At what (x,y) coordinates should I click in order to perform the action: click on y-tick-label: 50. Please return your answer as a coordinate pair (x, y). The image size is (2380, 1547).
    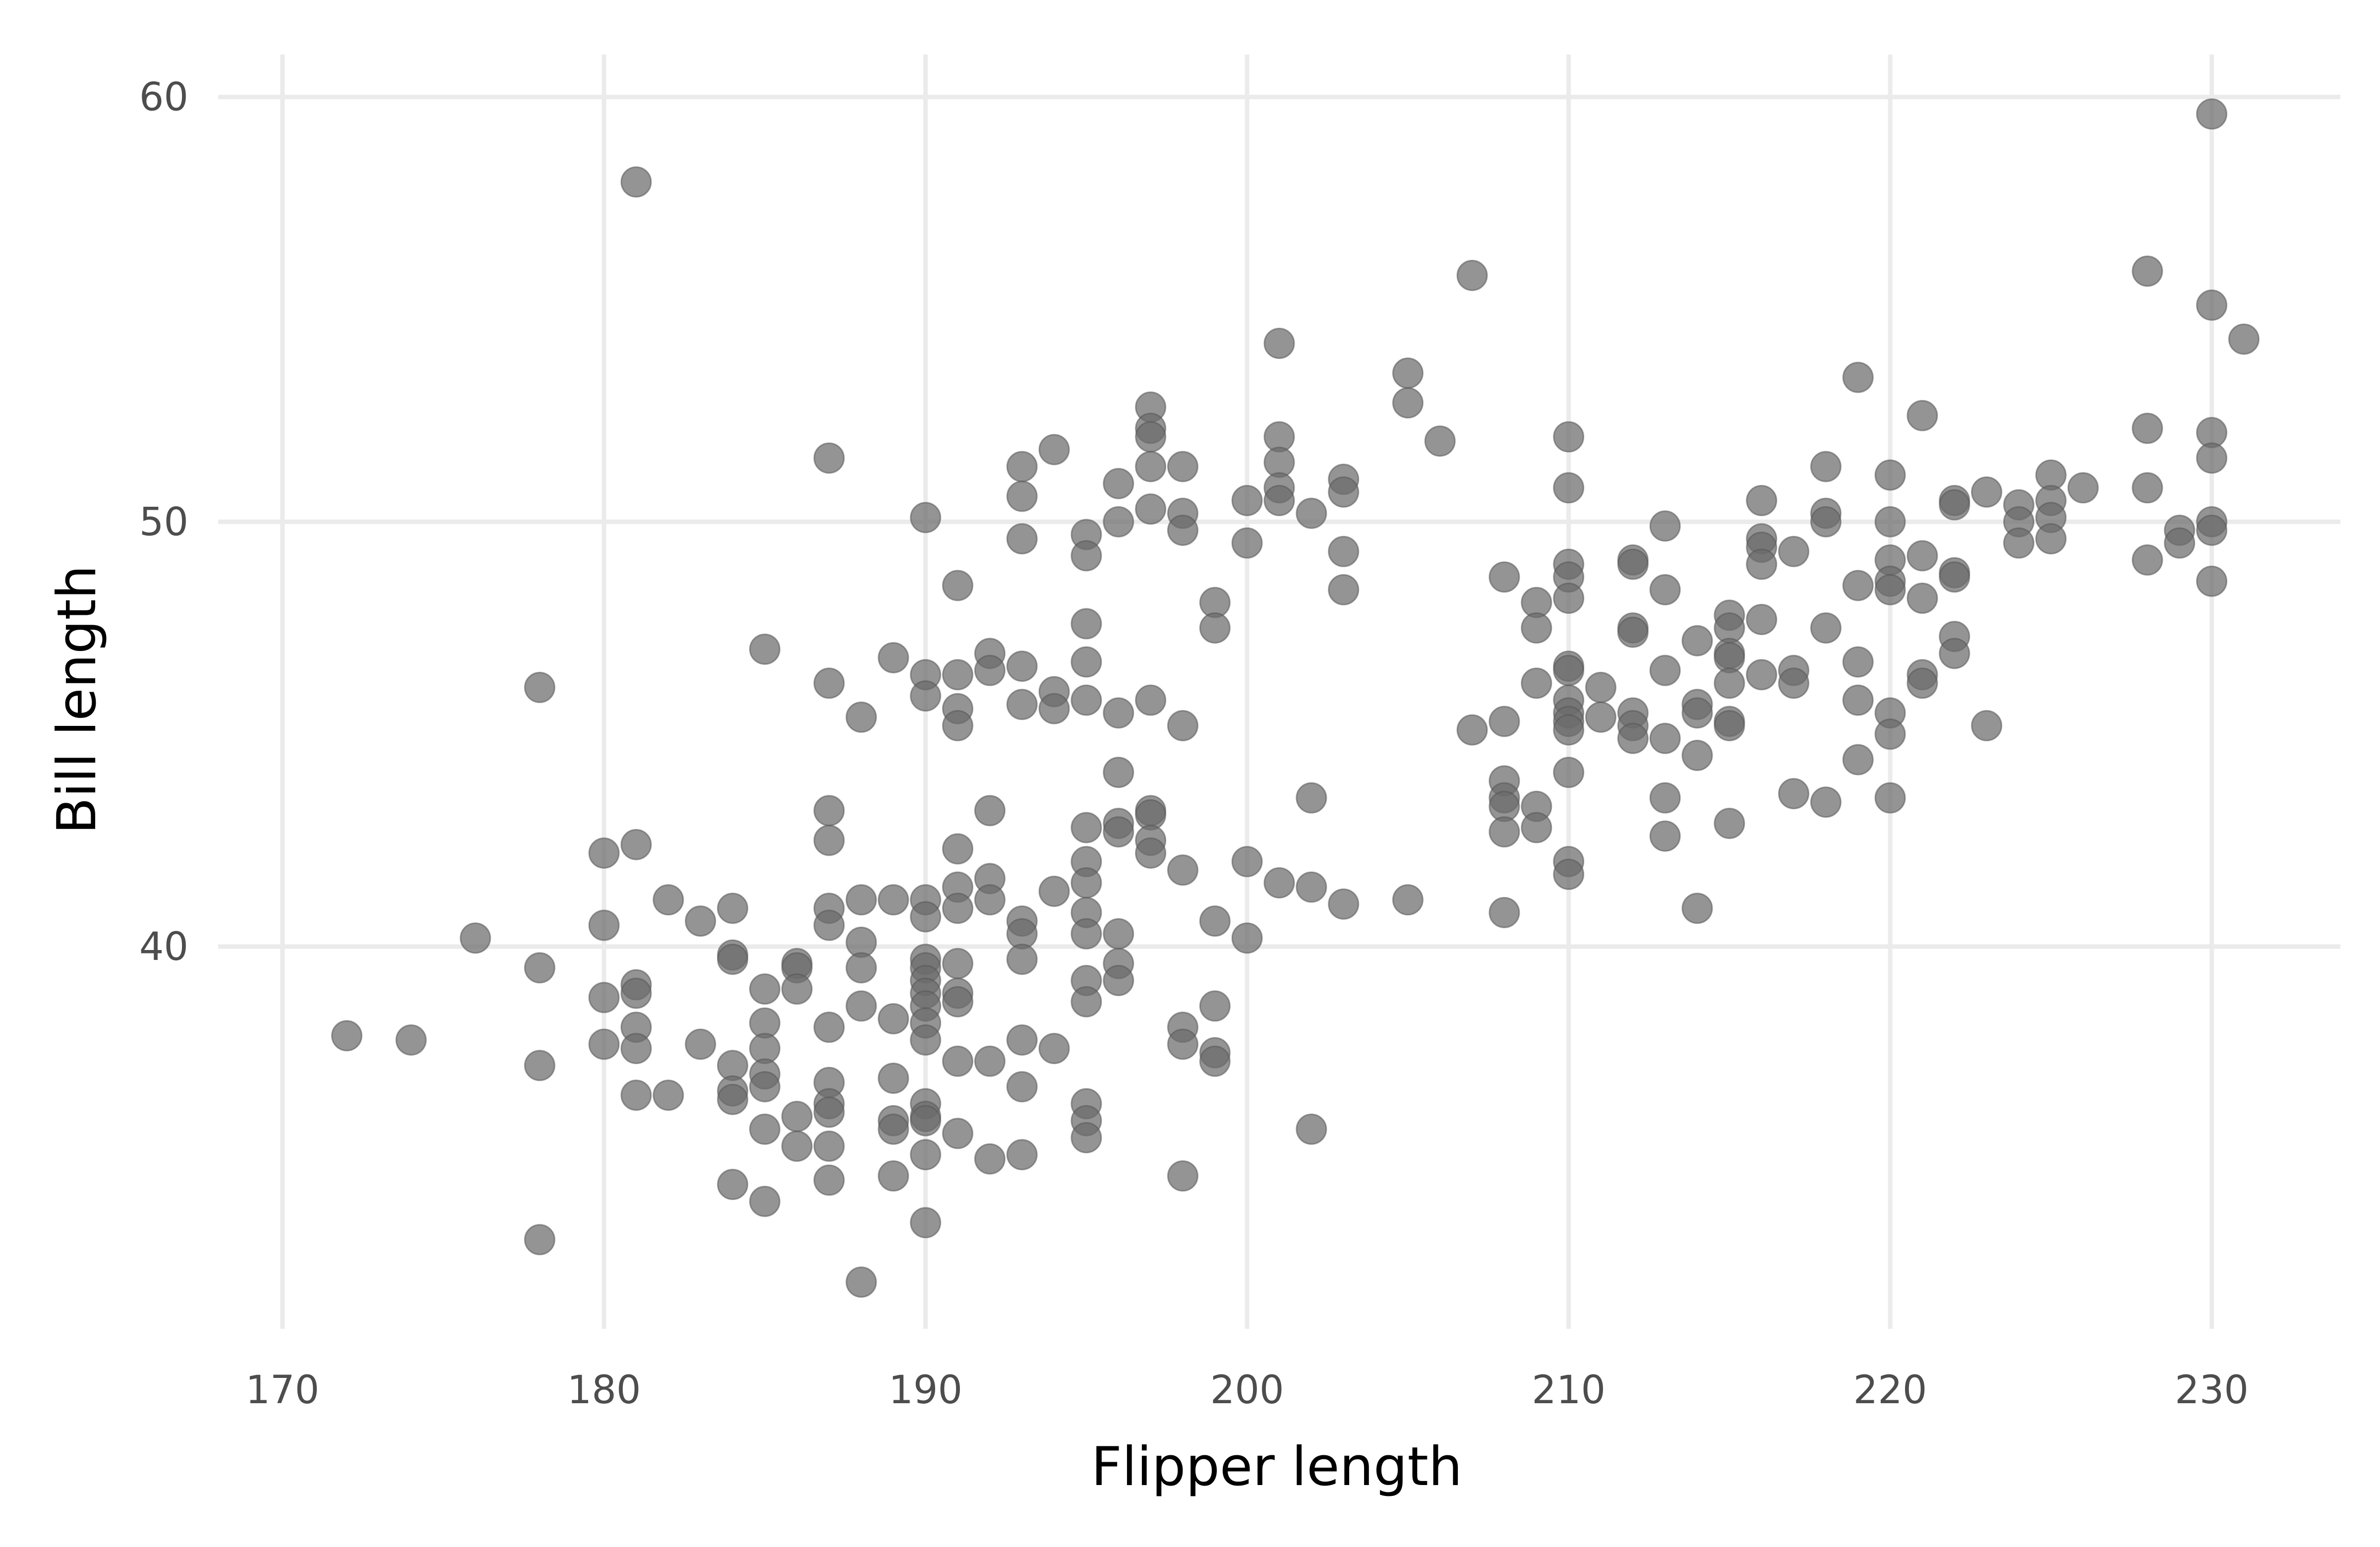
    Looking at the image, I should click on (163, 522).